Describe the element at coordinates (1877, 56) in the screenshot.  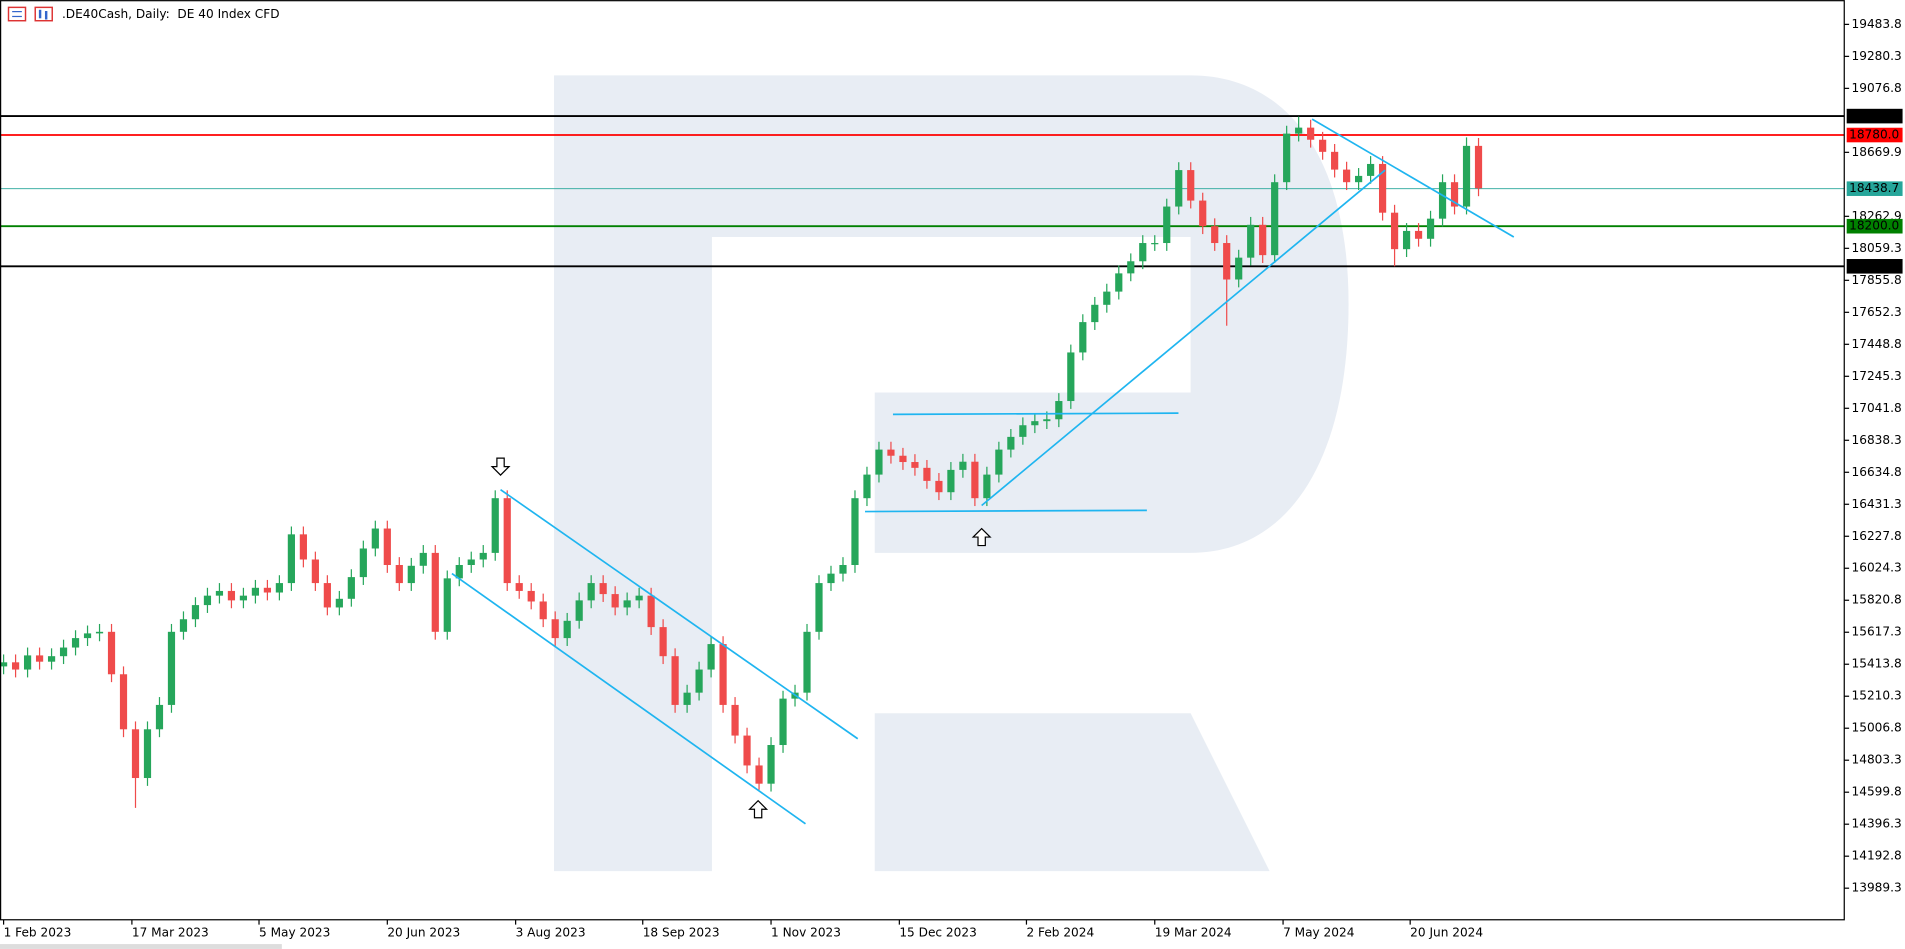
I see `y-tick-label: 19280.3` at that location.